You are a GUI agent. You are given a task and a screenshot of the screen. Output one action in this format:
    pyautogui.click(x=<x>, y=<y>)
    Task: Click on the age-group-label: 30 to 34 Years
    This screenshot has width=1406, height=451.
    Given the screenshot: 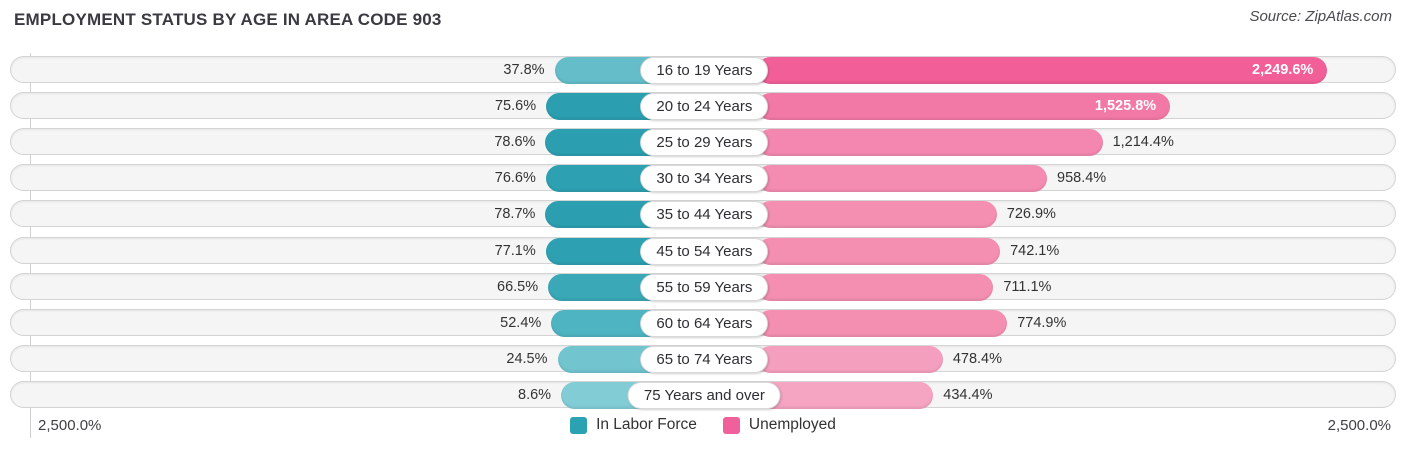 What is the action you would take?
    pyautogui.click(x=704, y=179)
    